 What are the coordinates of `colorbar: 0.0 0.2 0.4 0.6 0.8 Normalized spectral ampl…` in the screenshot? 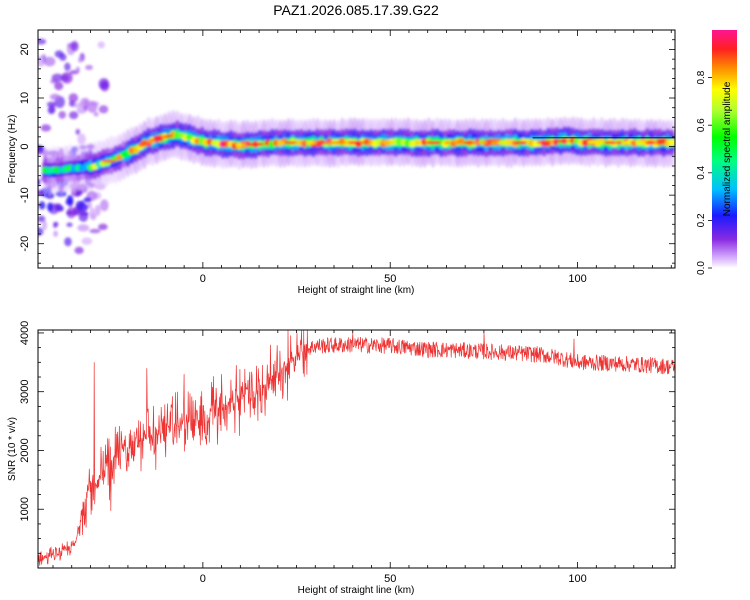 It's located at (716, 152).